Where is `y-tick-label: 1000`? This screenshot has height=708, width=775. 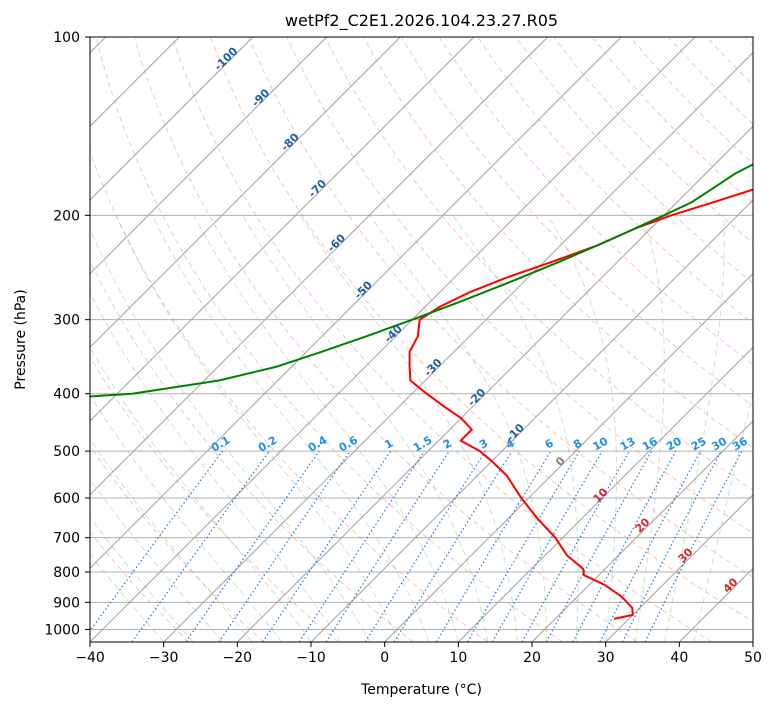
y-tick-label: 1000 is located at coordinates (62, 630).